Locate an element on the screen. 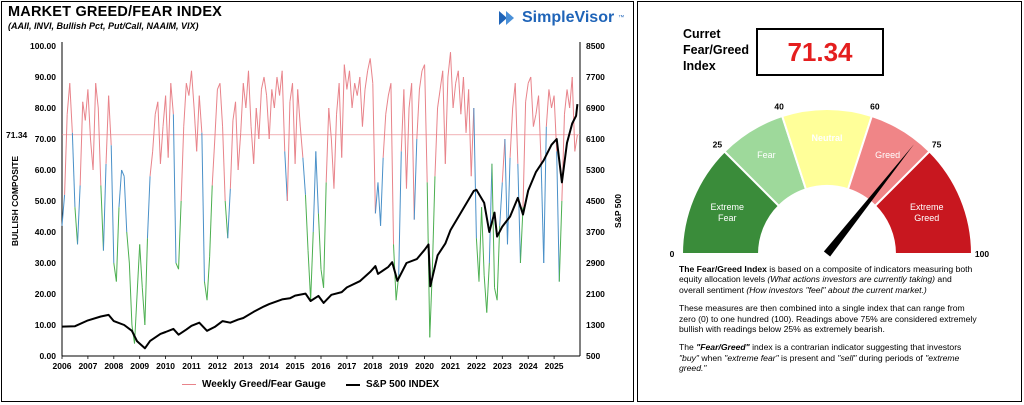  legend-gauge-label: Weekly Greed/Fear Gauge is located at coordinates (264, 384).